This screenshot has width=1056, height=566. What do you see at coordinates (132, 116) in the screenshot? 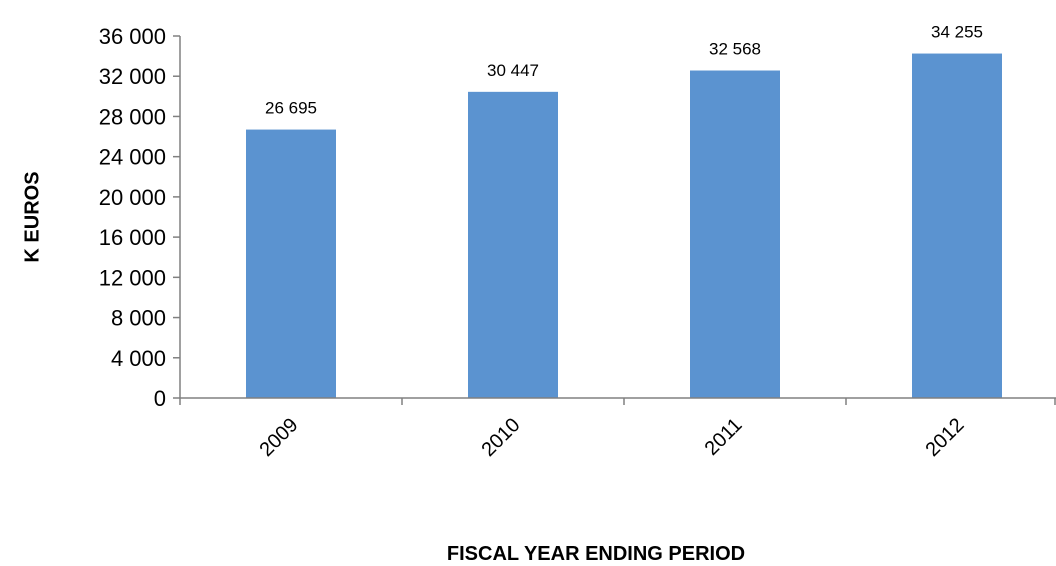
I see `y-tick-label: 28 000` at bounding box center [132, 116].